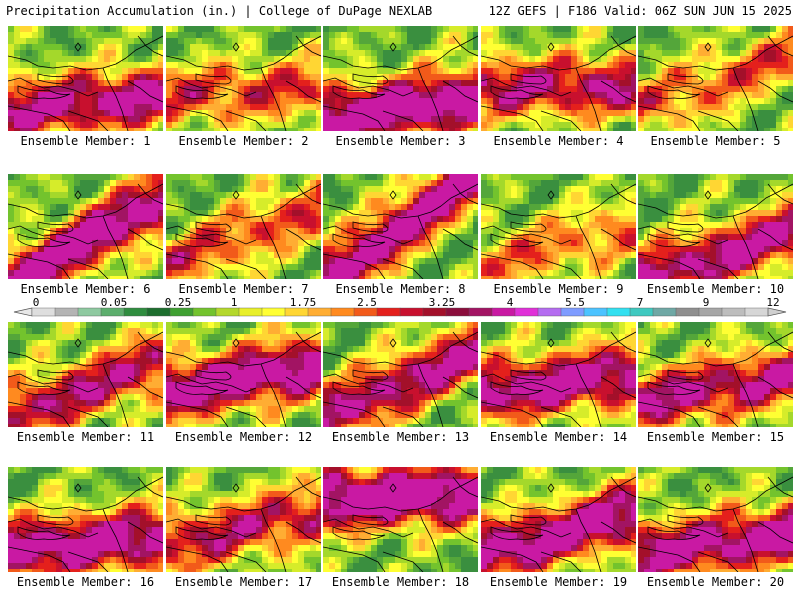 This screenshot has height=600, width=800. I want to click on panel-caption: Ensemble Member: 18, so click(400, 582).